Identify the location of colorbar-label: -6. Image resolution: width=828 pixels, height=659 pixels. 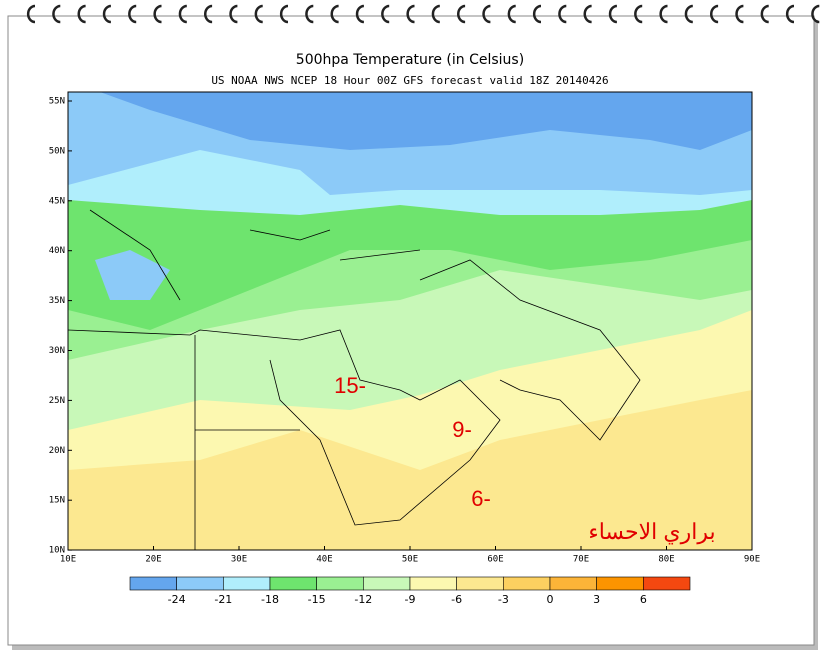
(456, 599).